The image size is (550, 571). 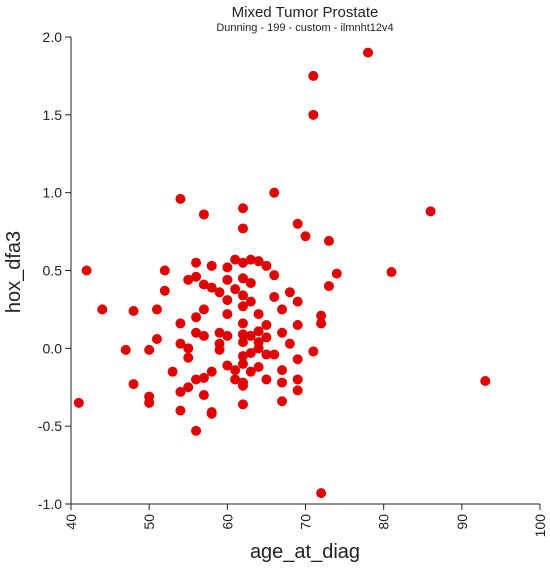 What do you see at coordinates (384, 522) in the screenshot?
I see `x-tick-label: 80` at bounding box center [384, 522].